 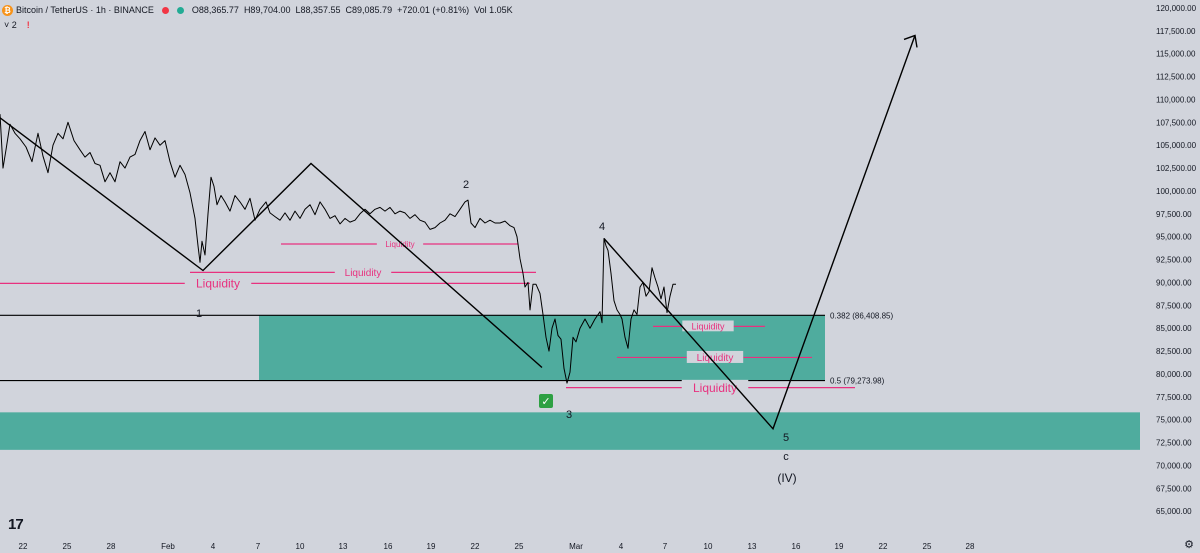 I want to click on y-axis-tick: 80,000.00, so click(x=1174, y=374).